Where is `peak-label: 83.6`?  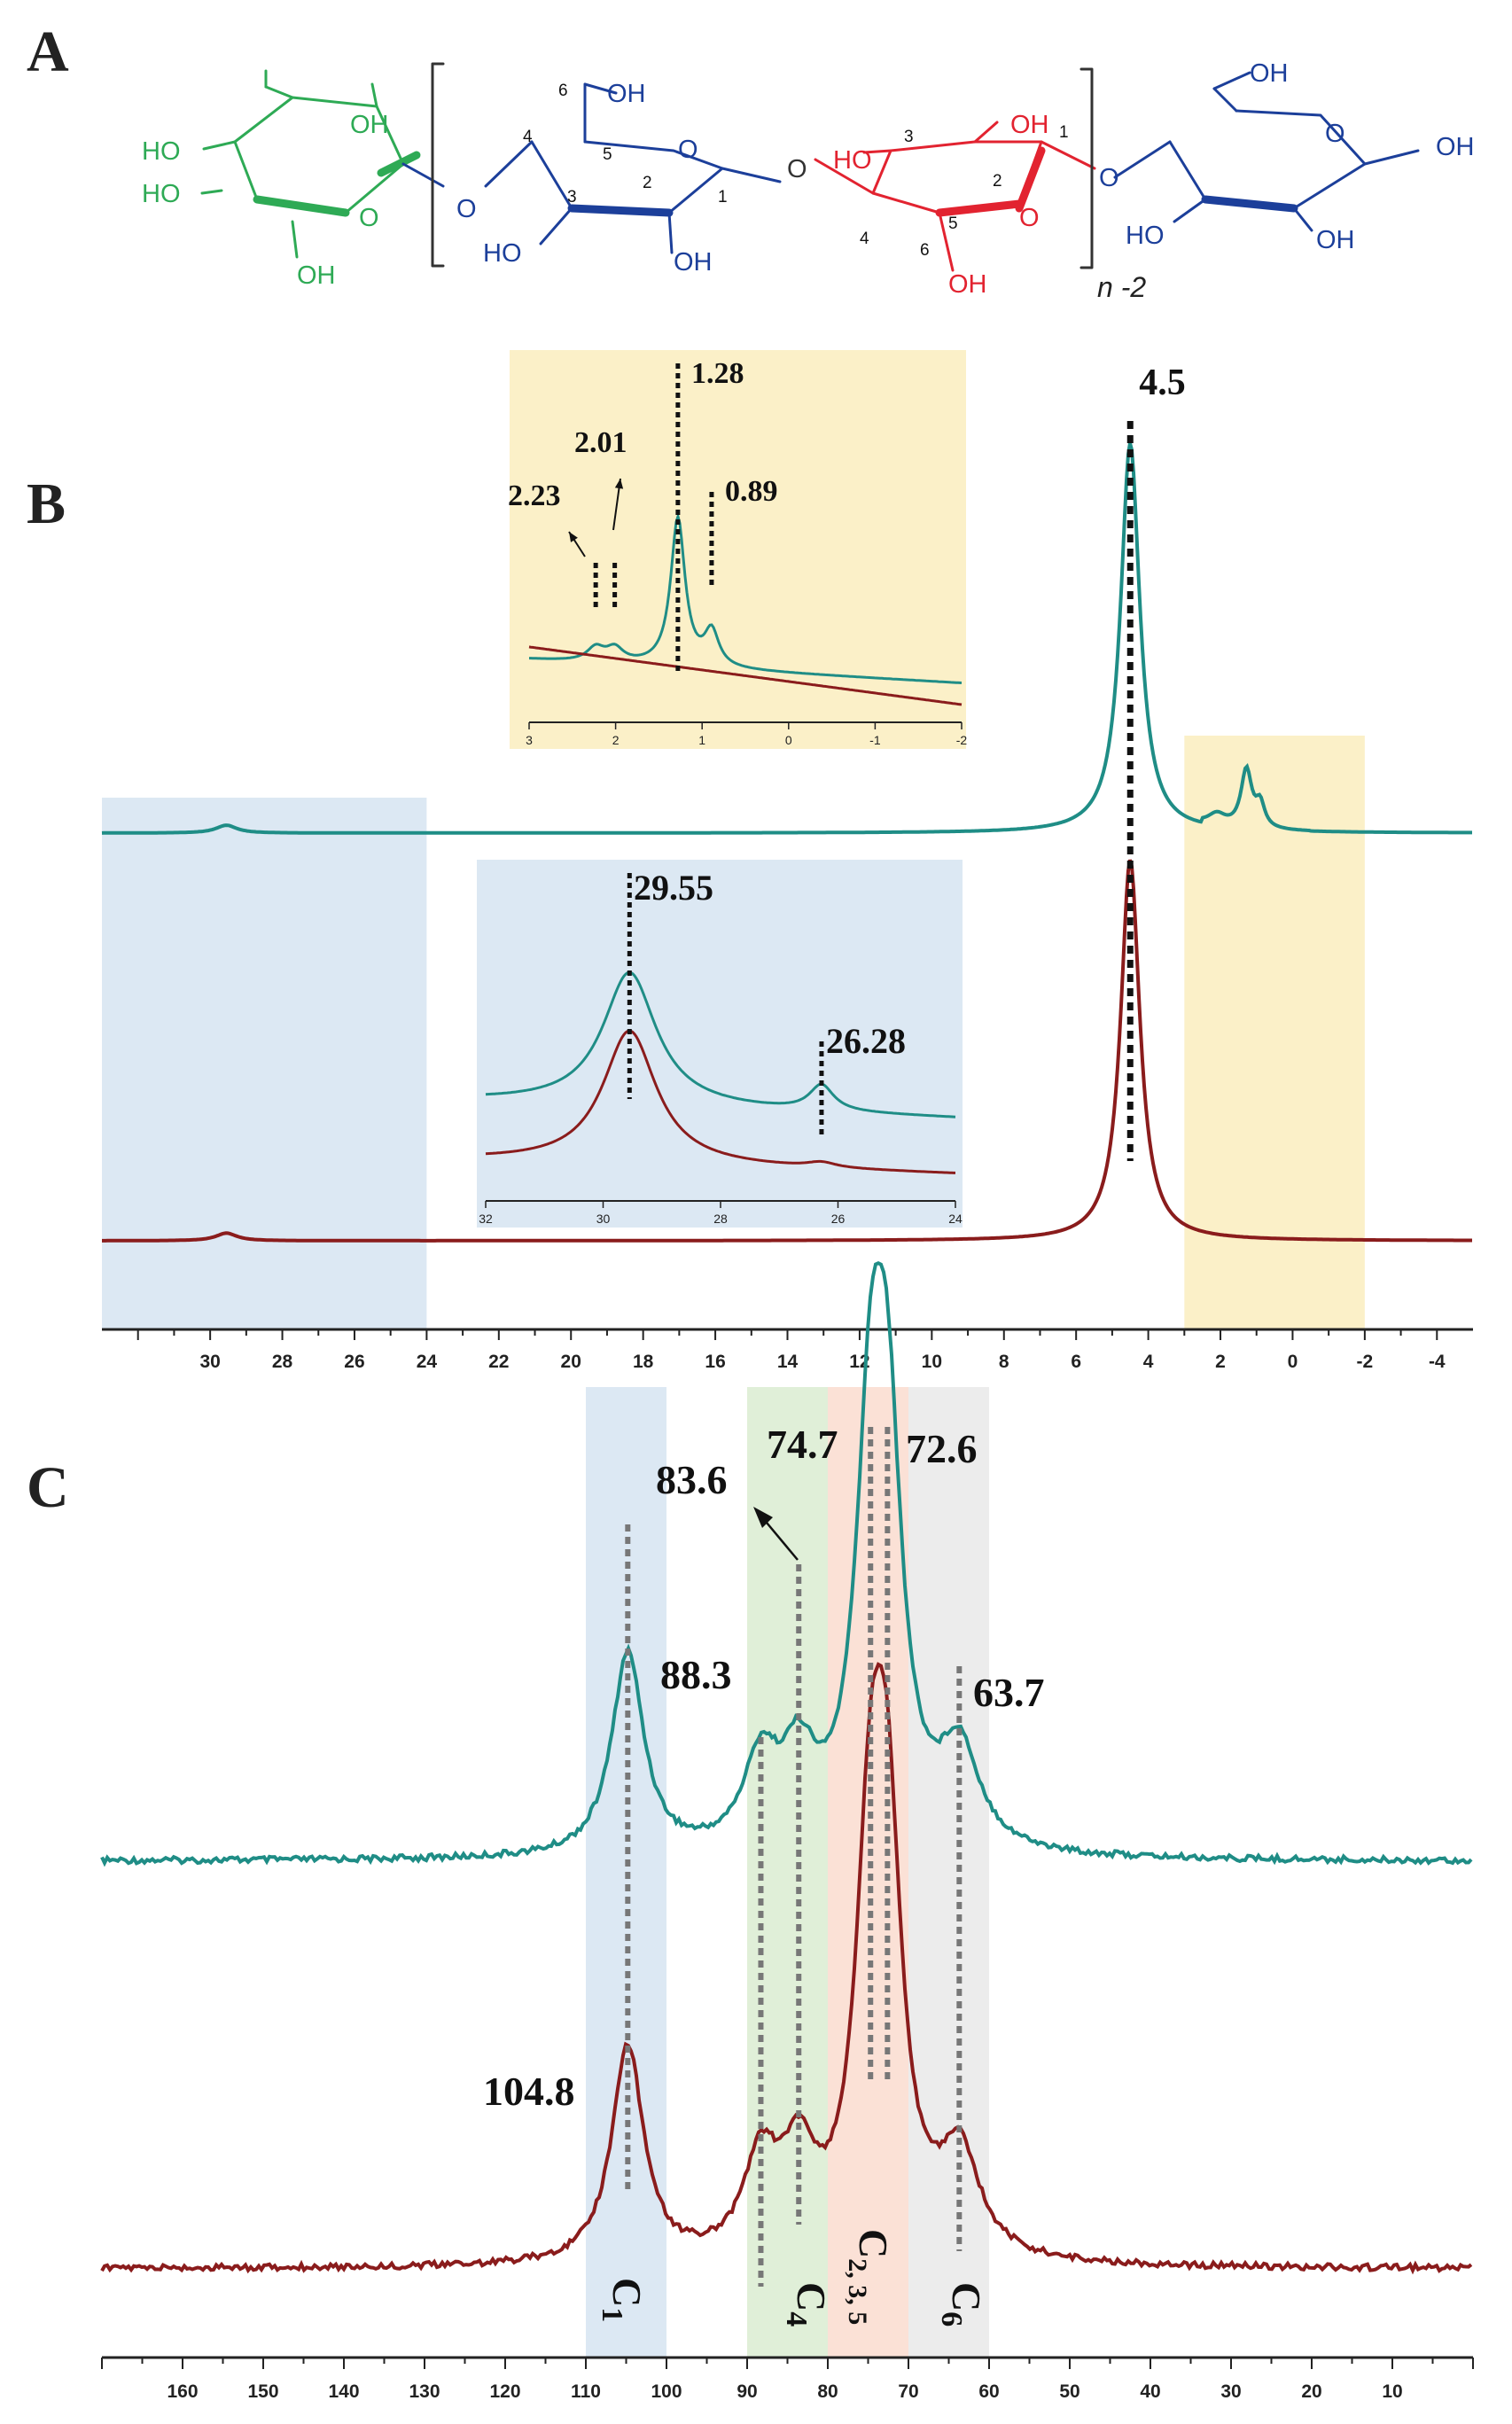 peak-label: 83.6 is located at coordinates (692, 1479).